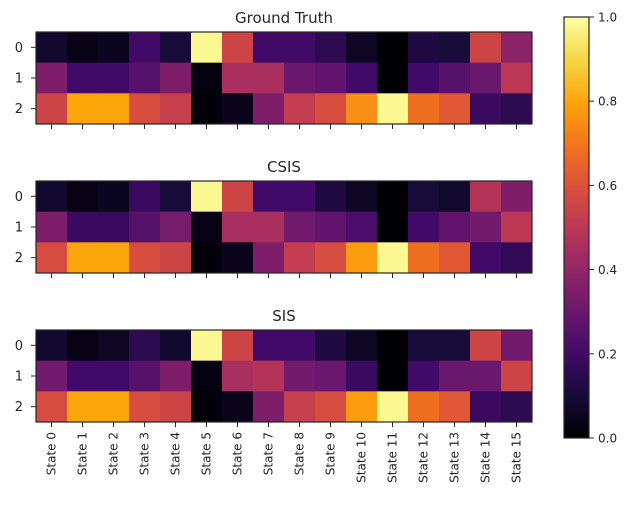 The height and width of the screenshot is (507, 631). What do you see at coordinates (238, 453) in the screenshot?
I see `x-tick-label: State 6` at bounding box center [238, 453].